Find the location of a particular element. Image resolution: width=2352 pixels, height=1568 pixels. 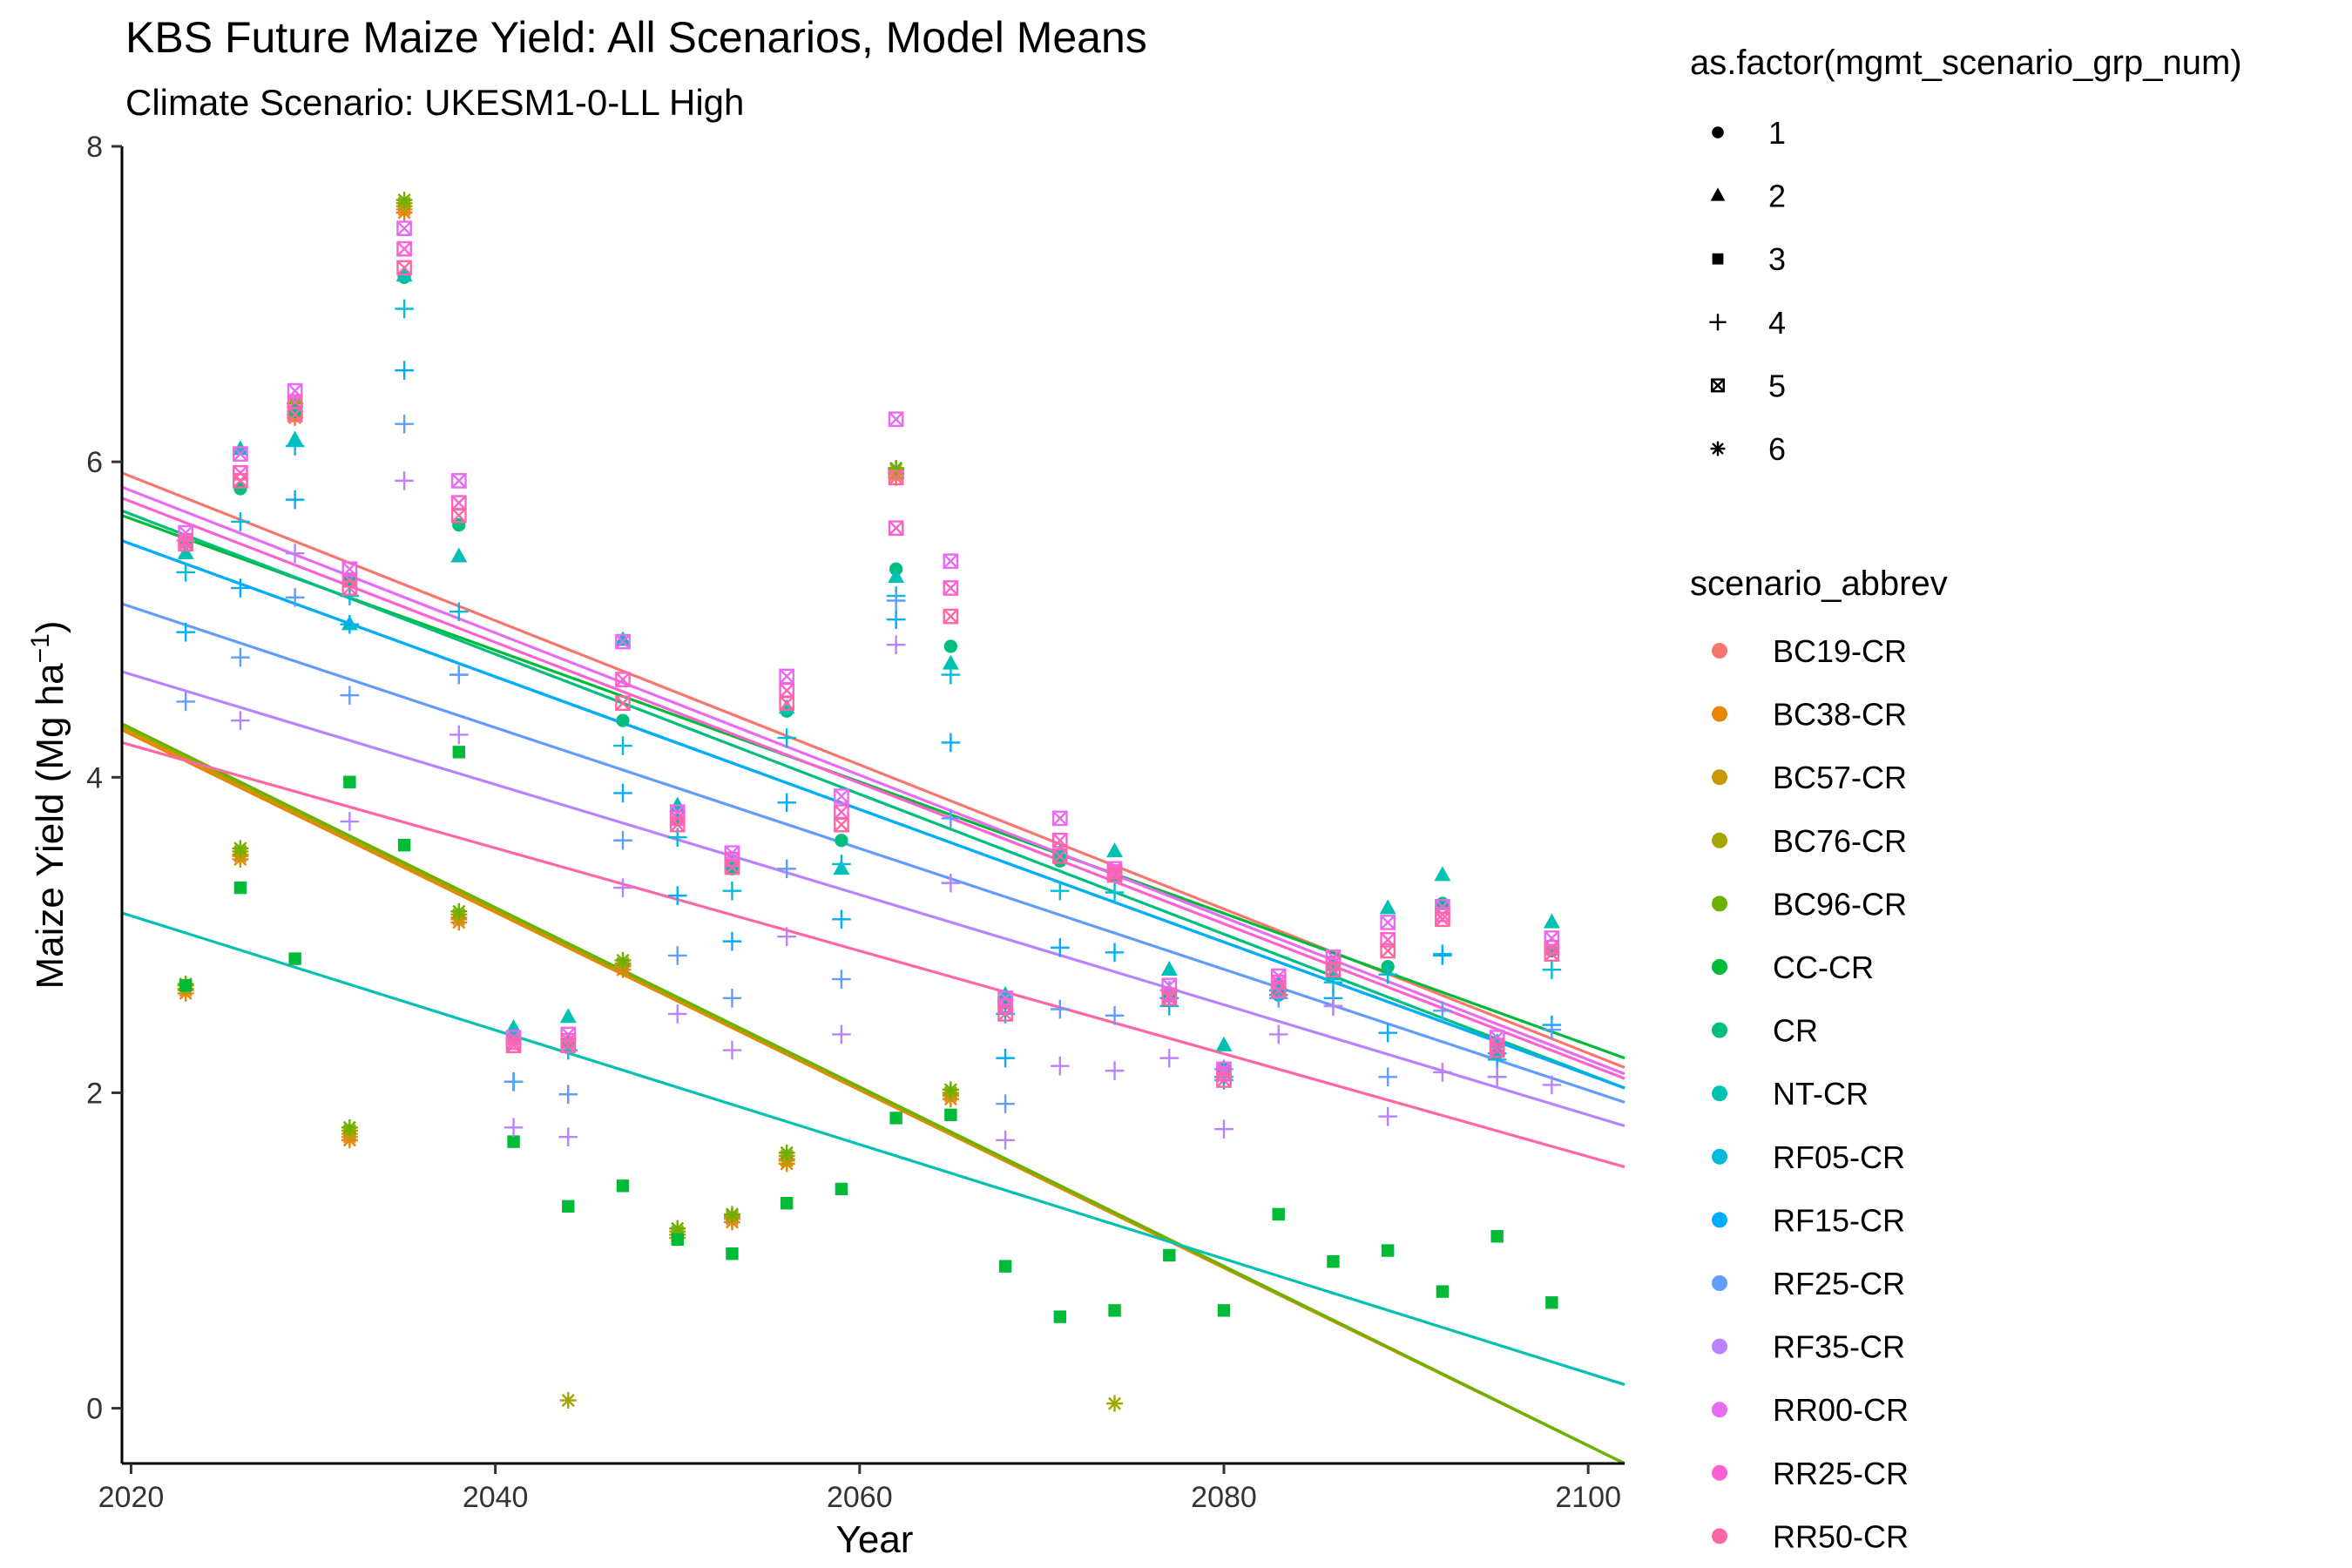

legend-shape-label: 6 is located at coordinates (1777, 449).